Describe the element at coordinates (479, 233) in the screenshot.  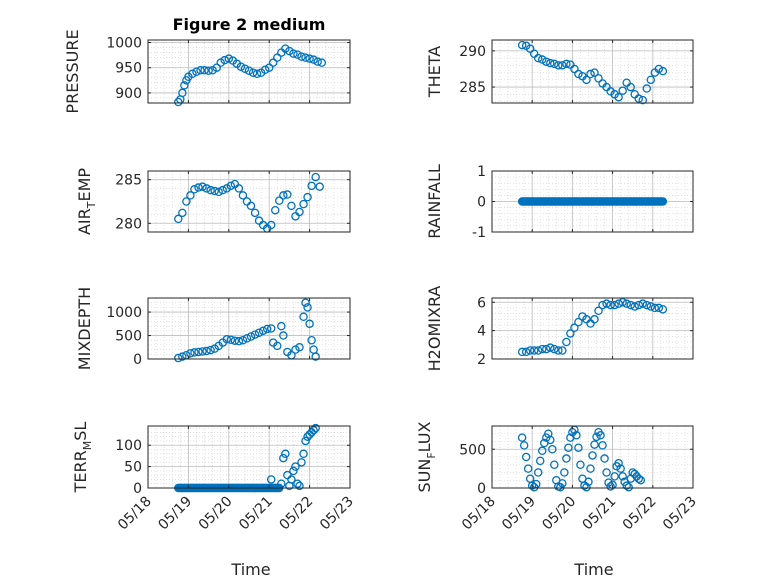
I see `y-tick-label-rainfall: -1` at that location.